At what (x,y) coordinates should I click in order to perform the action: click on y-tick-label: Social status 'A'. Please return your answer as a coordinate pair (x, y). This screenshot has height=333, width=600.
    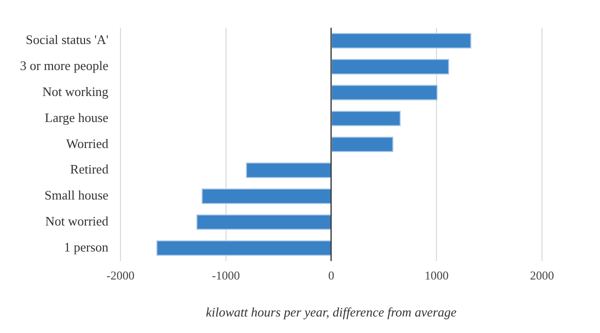
    Looking at the image, I should click on (67, 40).